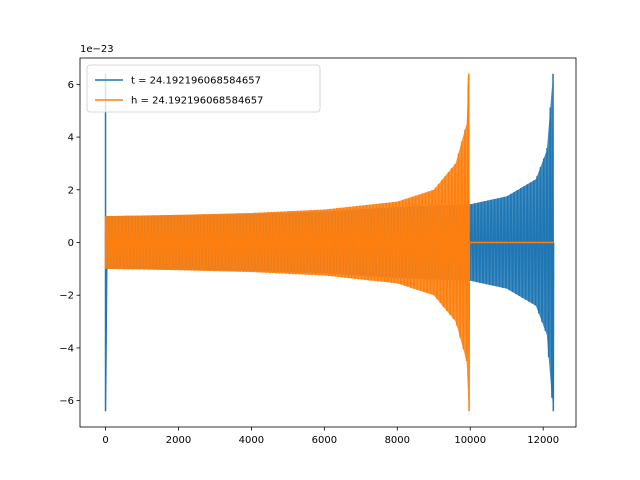 This screenshot has height=480, width=640. I want to click on y-scale-label: 1e−23, so click(97, 49).